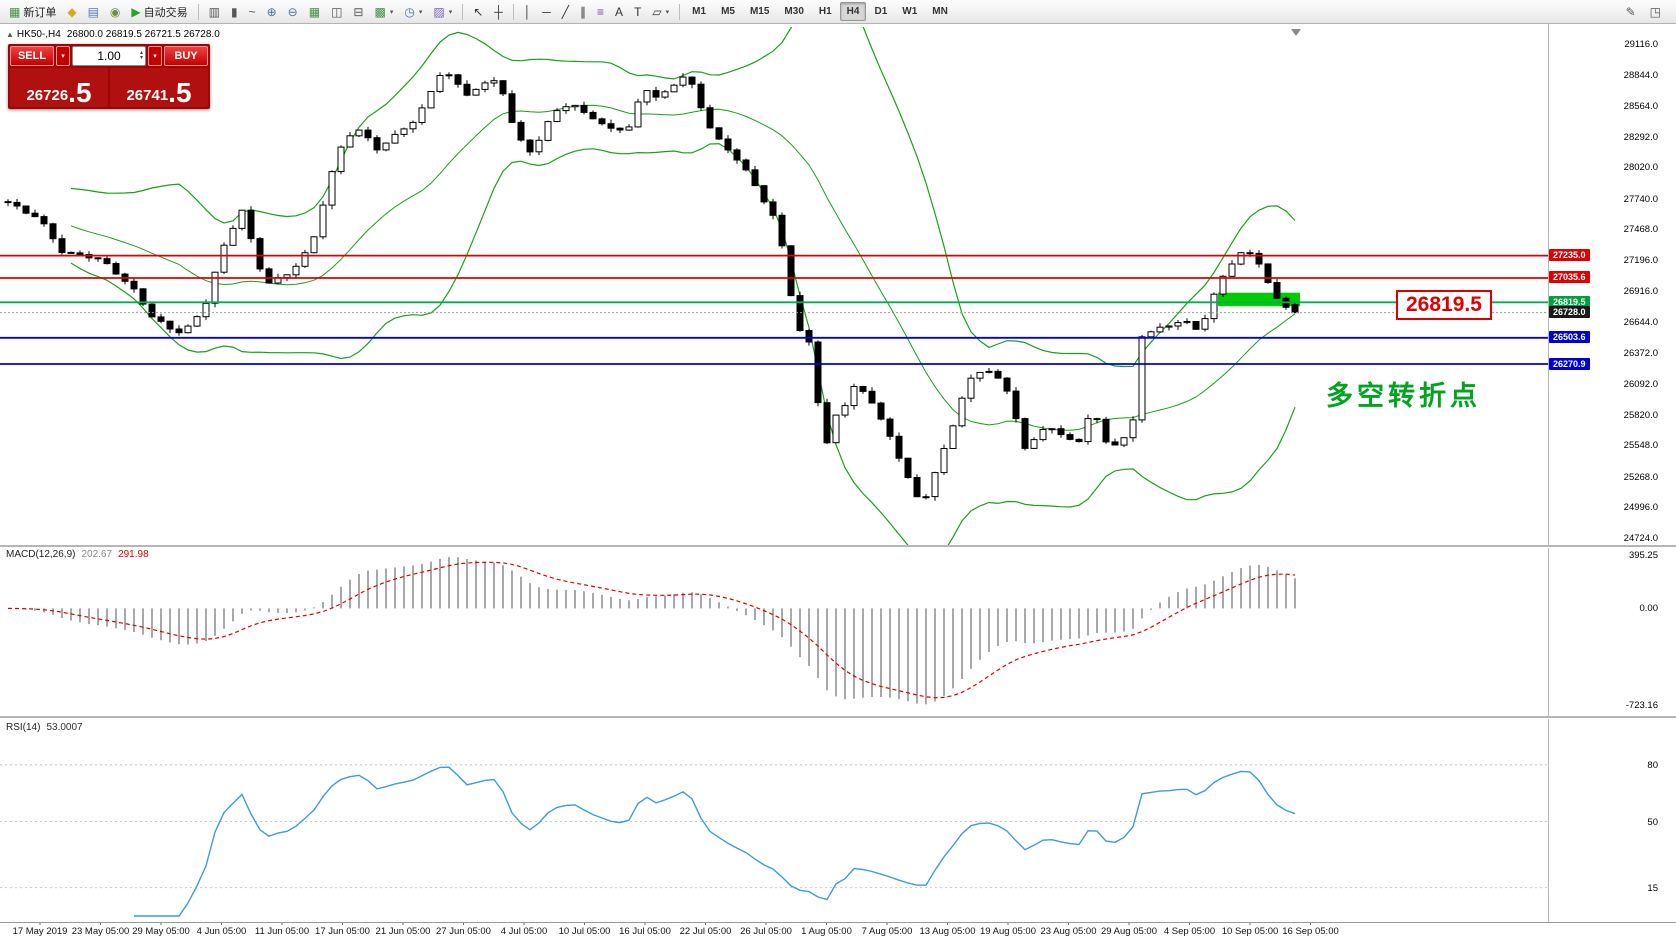 The width and height of the screenshot is (1676, 945). What do you see at coordinates (314, 12) in the screenshot?
I see `tile-windows-button: ▦` at bounding box center [314, 12].